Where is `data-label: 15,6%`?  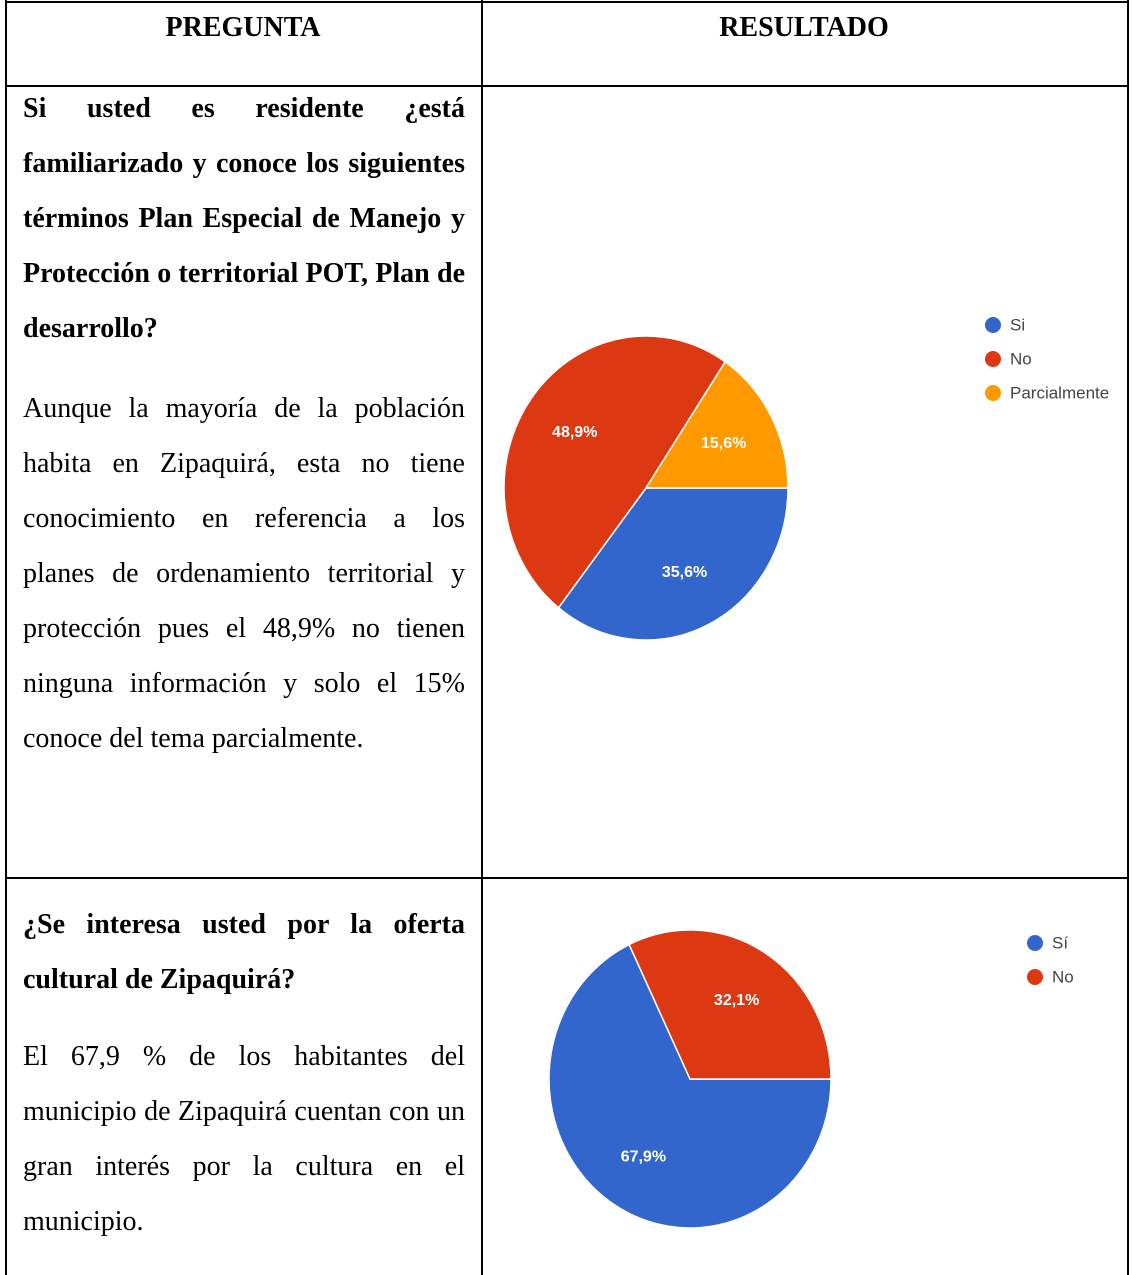 data-label: 15,6% is located at coordinates (723, 443).